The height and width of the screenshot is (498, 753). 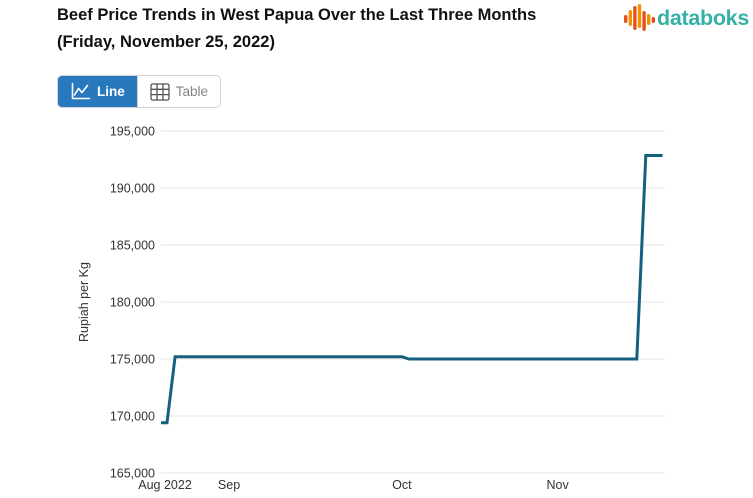 What do you see at coordinates (132, 303) in the screenshot?
I see `y-tick-label: 180,000` at bounding box center [132, 303].